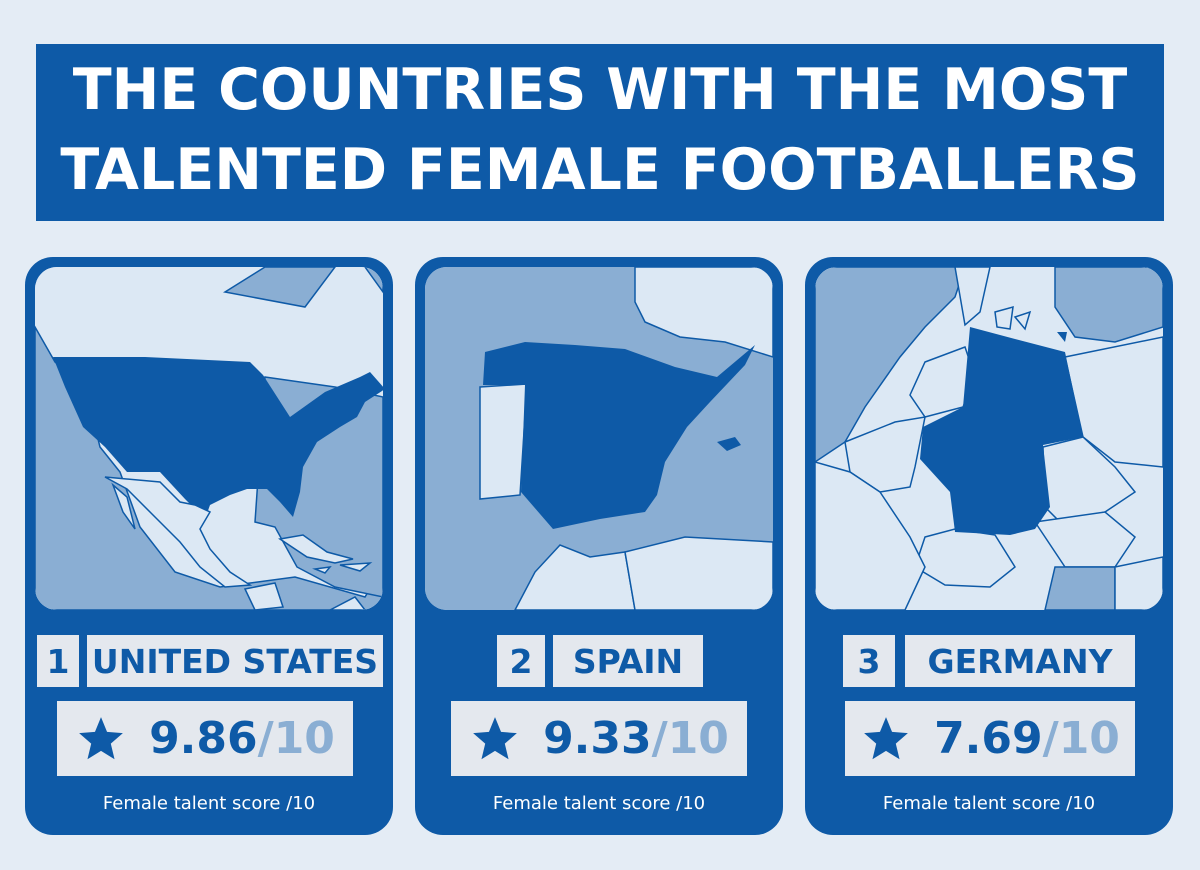 This screenshot has width=1200, height=870. I want to click on germany-map, so click(989, 438).